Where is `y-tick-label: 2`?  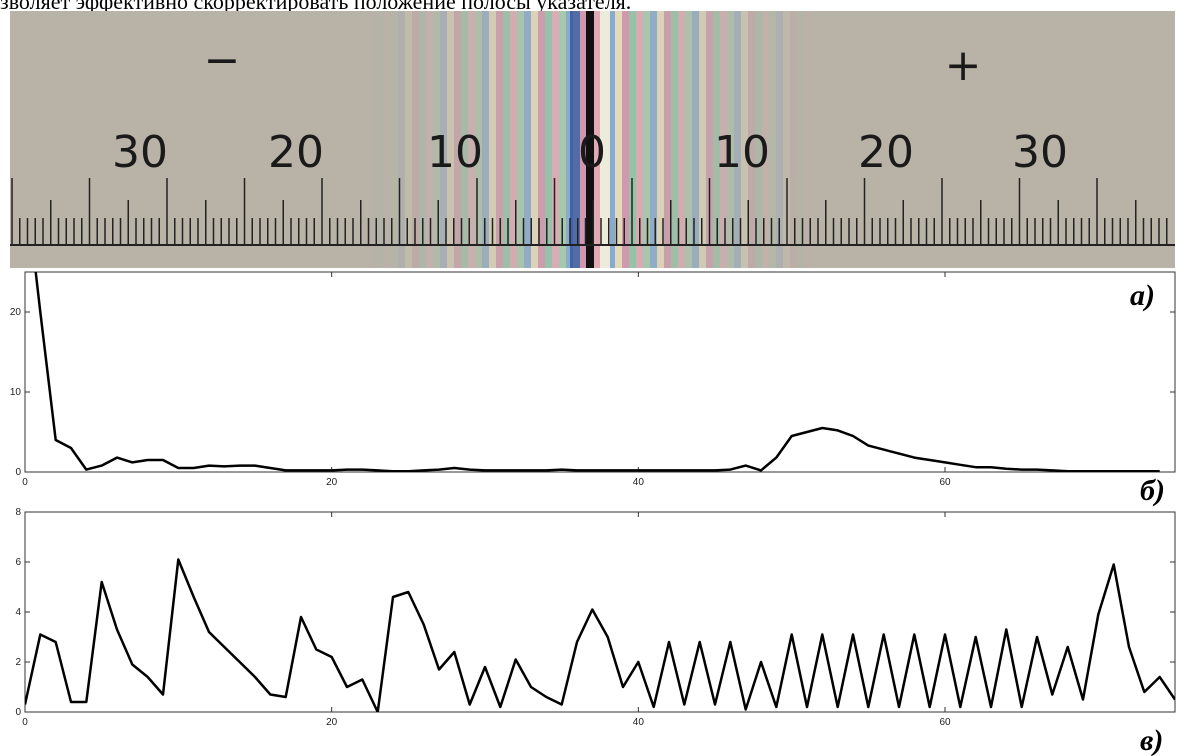 y-tick-label: 2 is located at coordinates (18, 662).